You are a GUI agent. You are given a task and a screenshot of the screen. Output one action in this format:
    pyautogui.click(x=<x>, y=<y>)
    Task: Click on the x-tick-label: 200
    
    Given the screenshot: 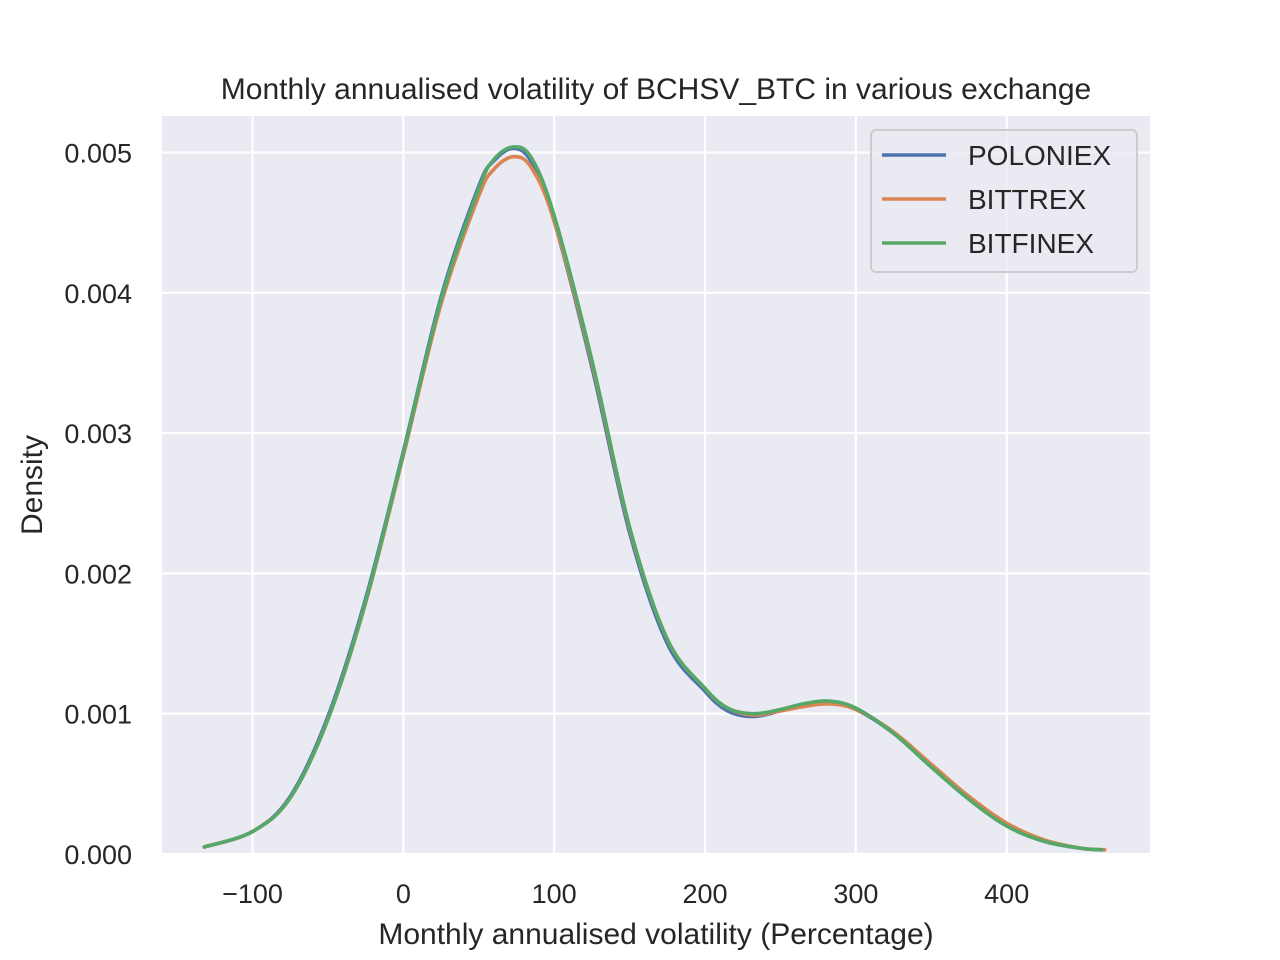 What is the action you would take?
    pyautogui.click(x=704, y=894)
    